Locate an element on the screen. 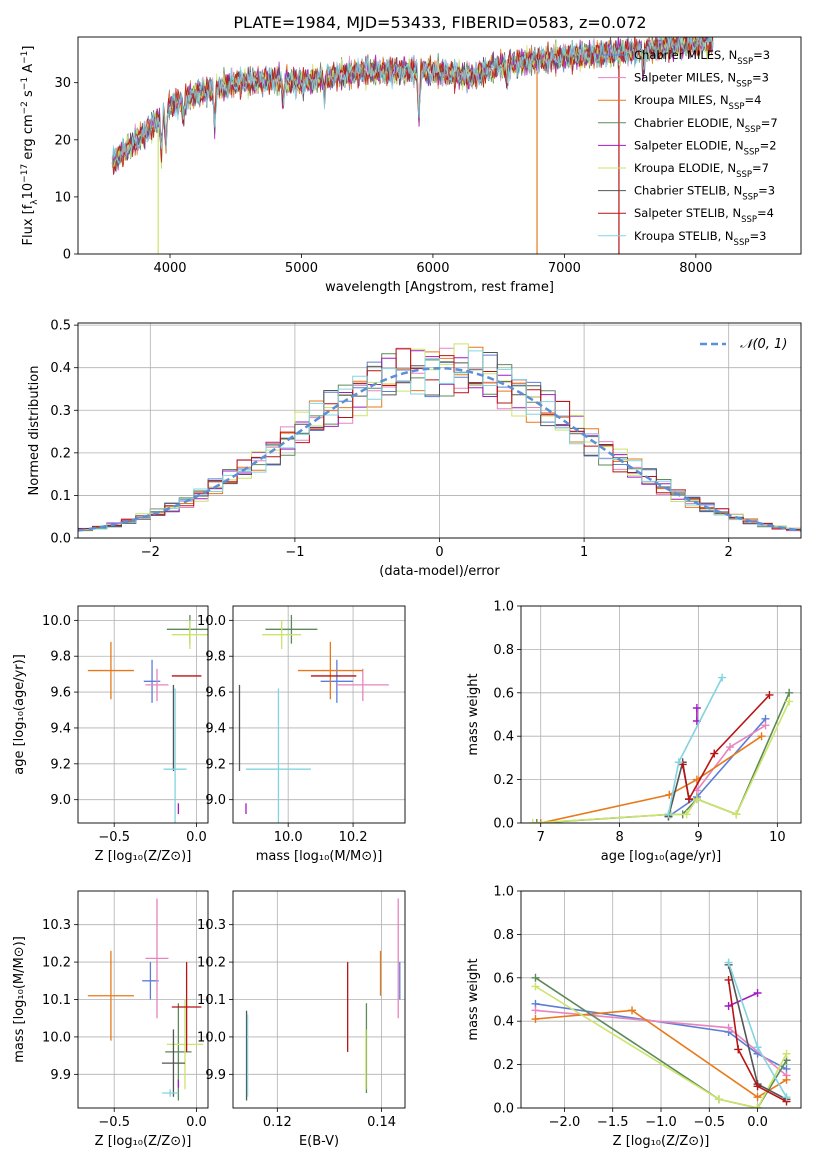 The width and height of the screenshot is (819, 1170). legend-text: Chabrier MILES, N is located at coordinates (685, 55).